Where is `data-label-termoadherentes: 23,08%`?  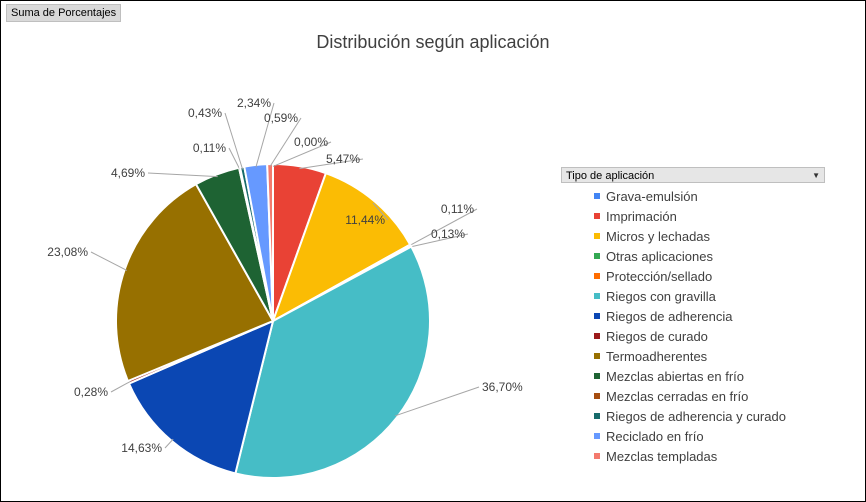 data-label-termoadherentes: 23,08% is located at coordinates (67, 252).